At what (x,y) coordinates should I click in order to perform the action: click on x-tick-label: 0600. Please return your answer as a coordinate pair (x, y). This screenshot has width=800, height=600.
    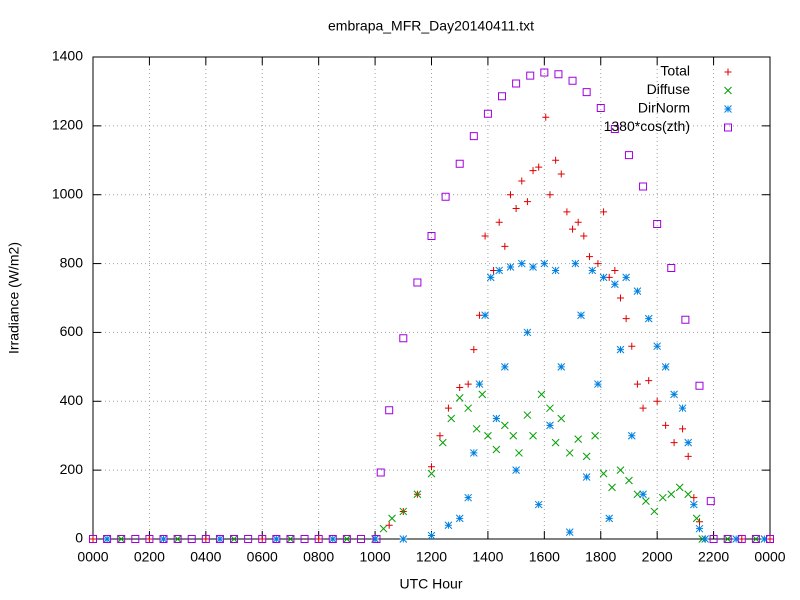
    Looking at the image, I should click on (262, 557).